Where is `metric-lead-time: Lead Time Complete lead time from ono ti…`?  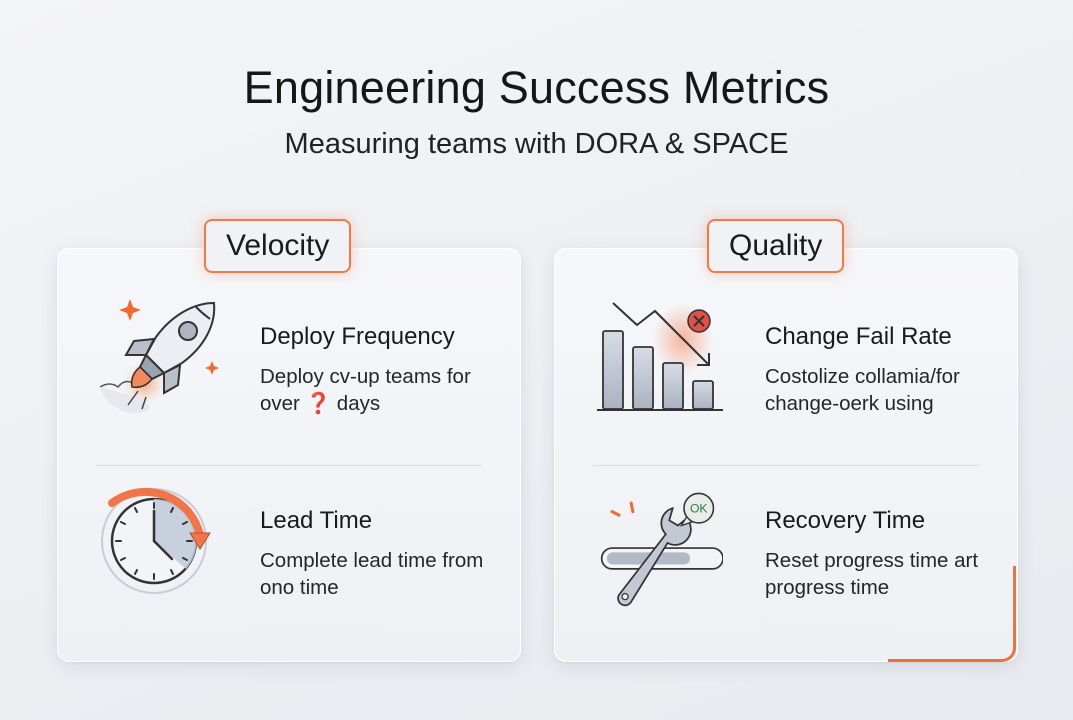
metric-lead-time: Lead Time Complete lead time from ono ti… is located at coordinates (289, 552).